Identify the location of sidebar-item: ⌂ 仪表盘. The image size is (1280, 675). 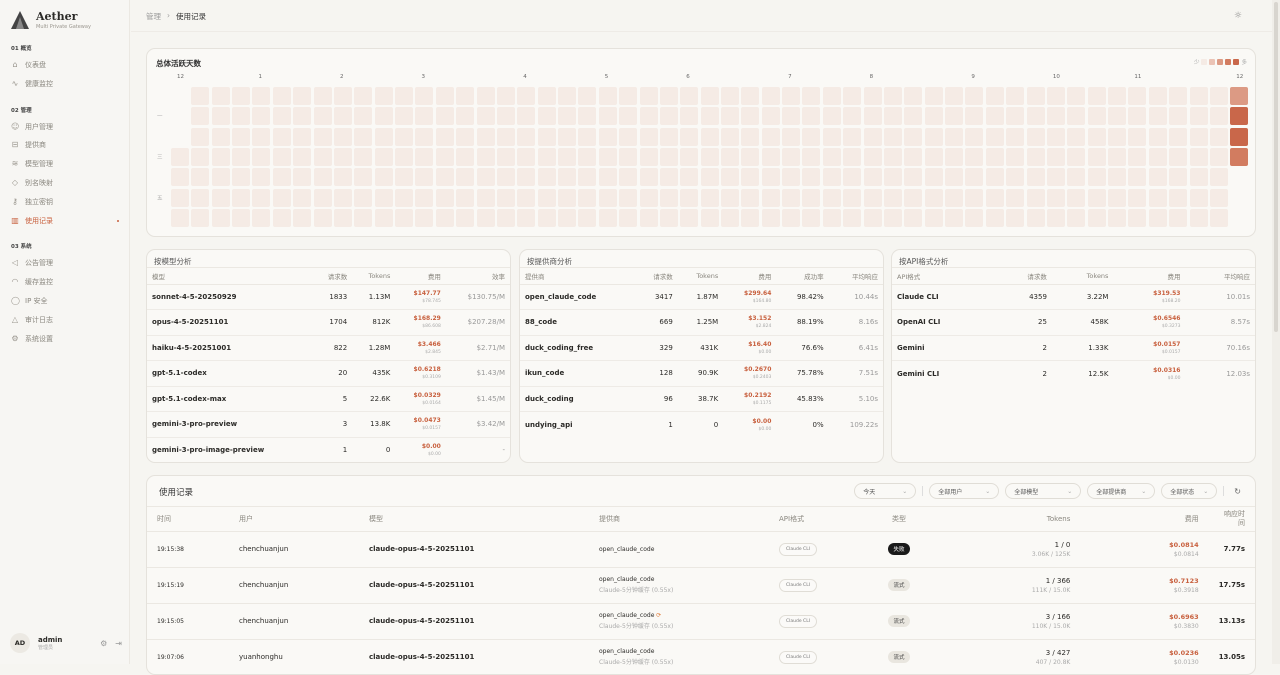
(67, 65).